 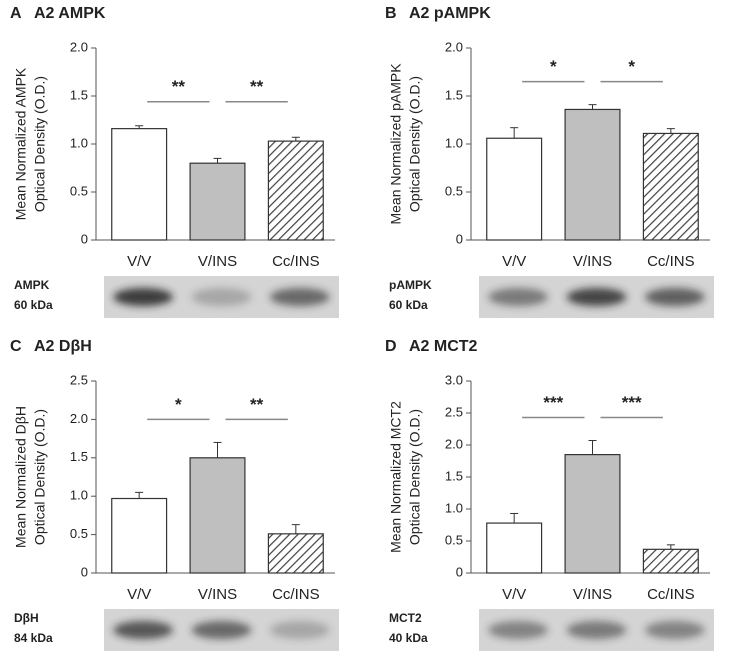 I want to click on panel-title: A2 pAMPK, so click(x=450, y=13).